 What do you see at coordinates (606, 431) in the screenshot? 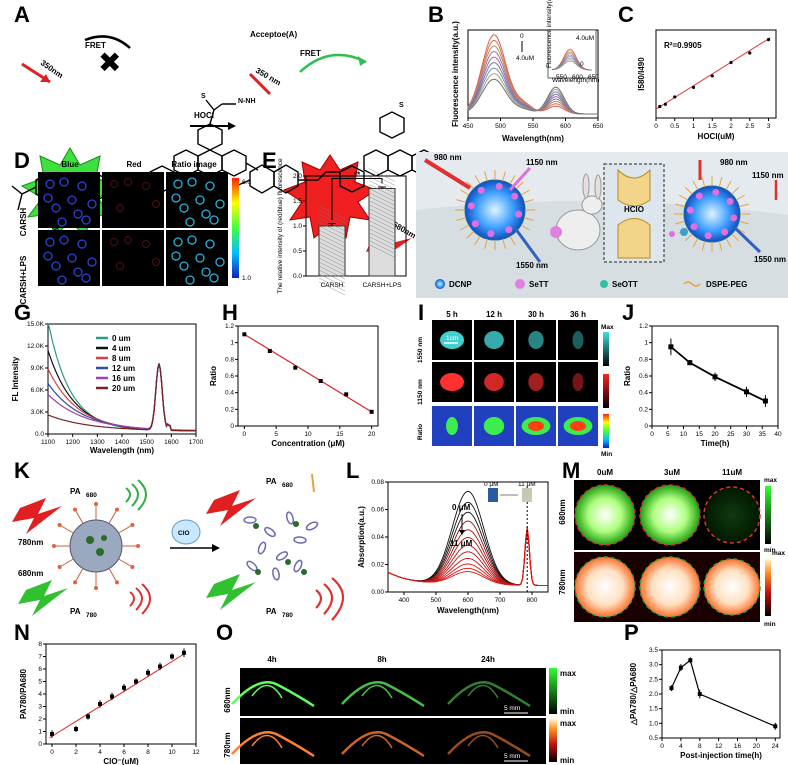
I see `colorbar-ratio` at bounding box center [606, 431].